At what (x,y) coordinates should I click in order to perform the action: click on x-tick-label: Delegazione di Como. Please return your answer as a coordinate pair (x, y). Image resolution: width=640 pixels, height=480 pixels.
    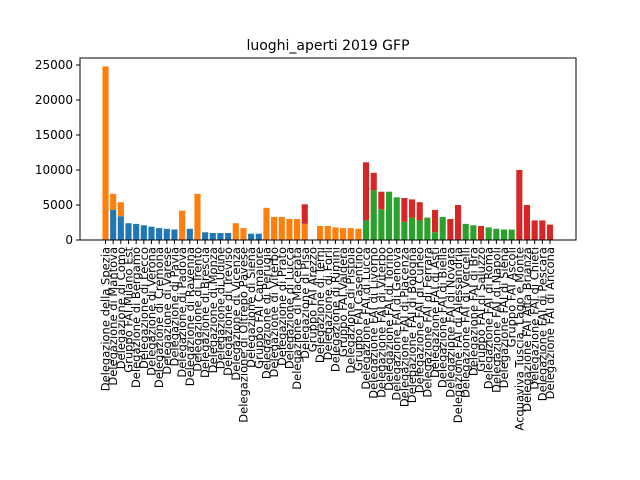
    Looking at the image, I should click on (121, 308).